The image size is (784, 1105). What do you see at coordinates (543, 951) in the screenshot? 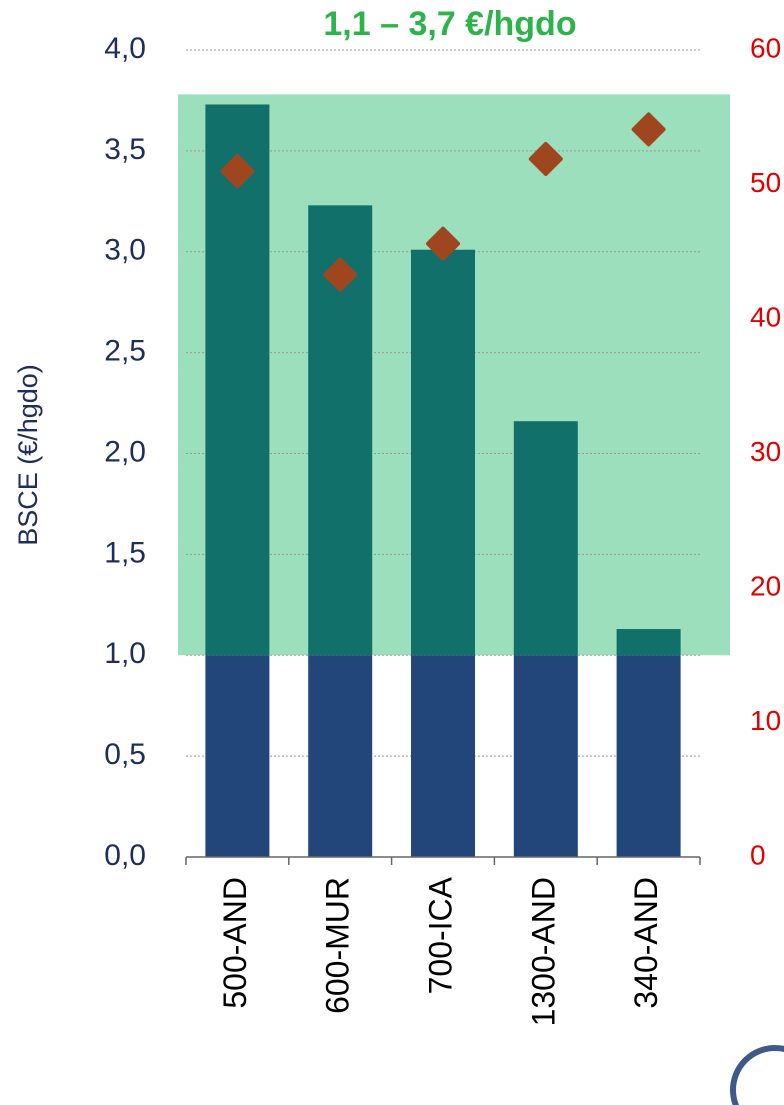
I see `x-tick-label: 1300-AND` at bounding box center [543, 951].